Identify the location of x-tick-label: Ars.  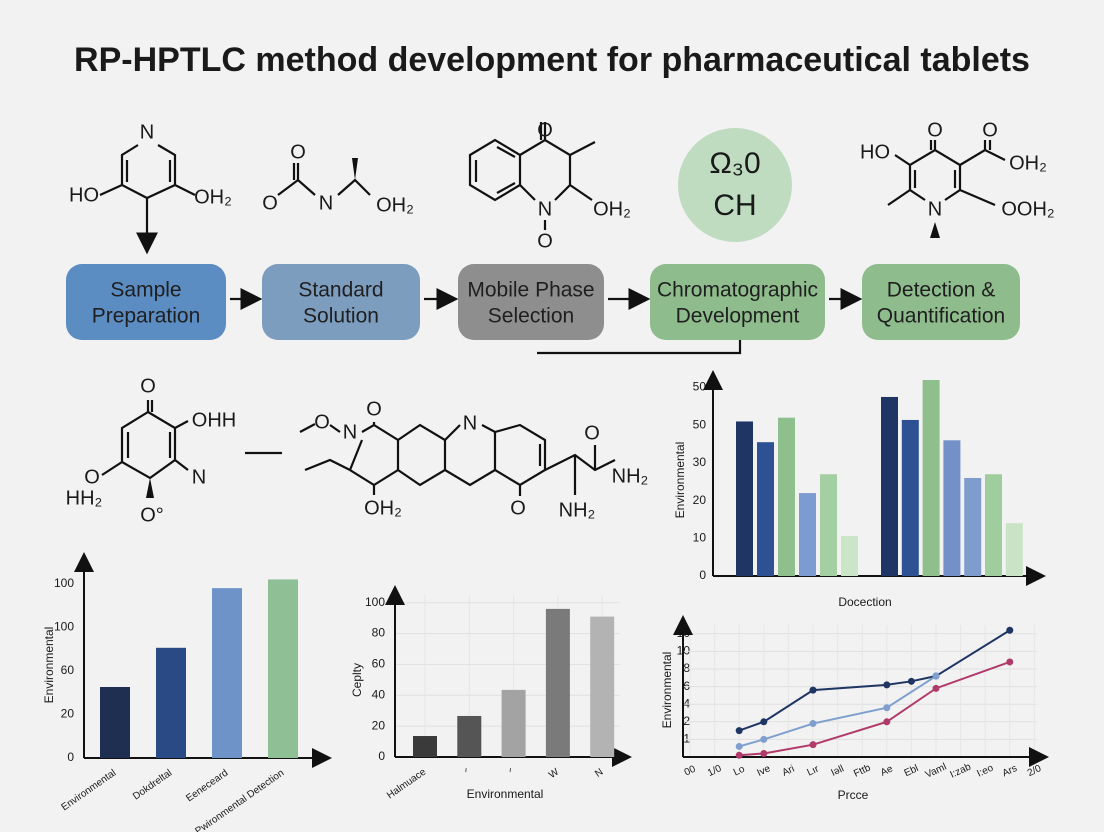
(1010, 771).